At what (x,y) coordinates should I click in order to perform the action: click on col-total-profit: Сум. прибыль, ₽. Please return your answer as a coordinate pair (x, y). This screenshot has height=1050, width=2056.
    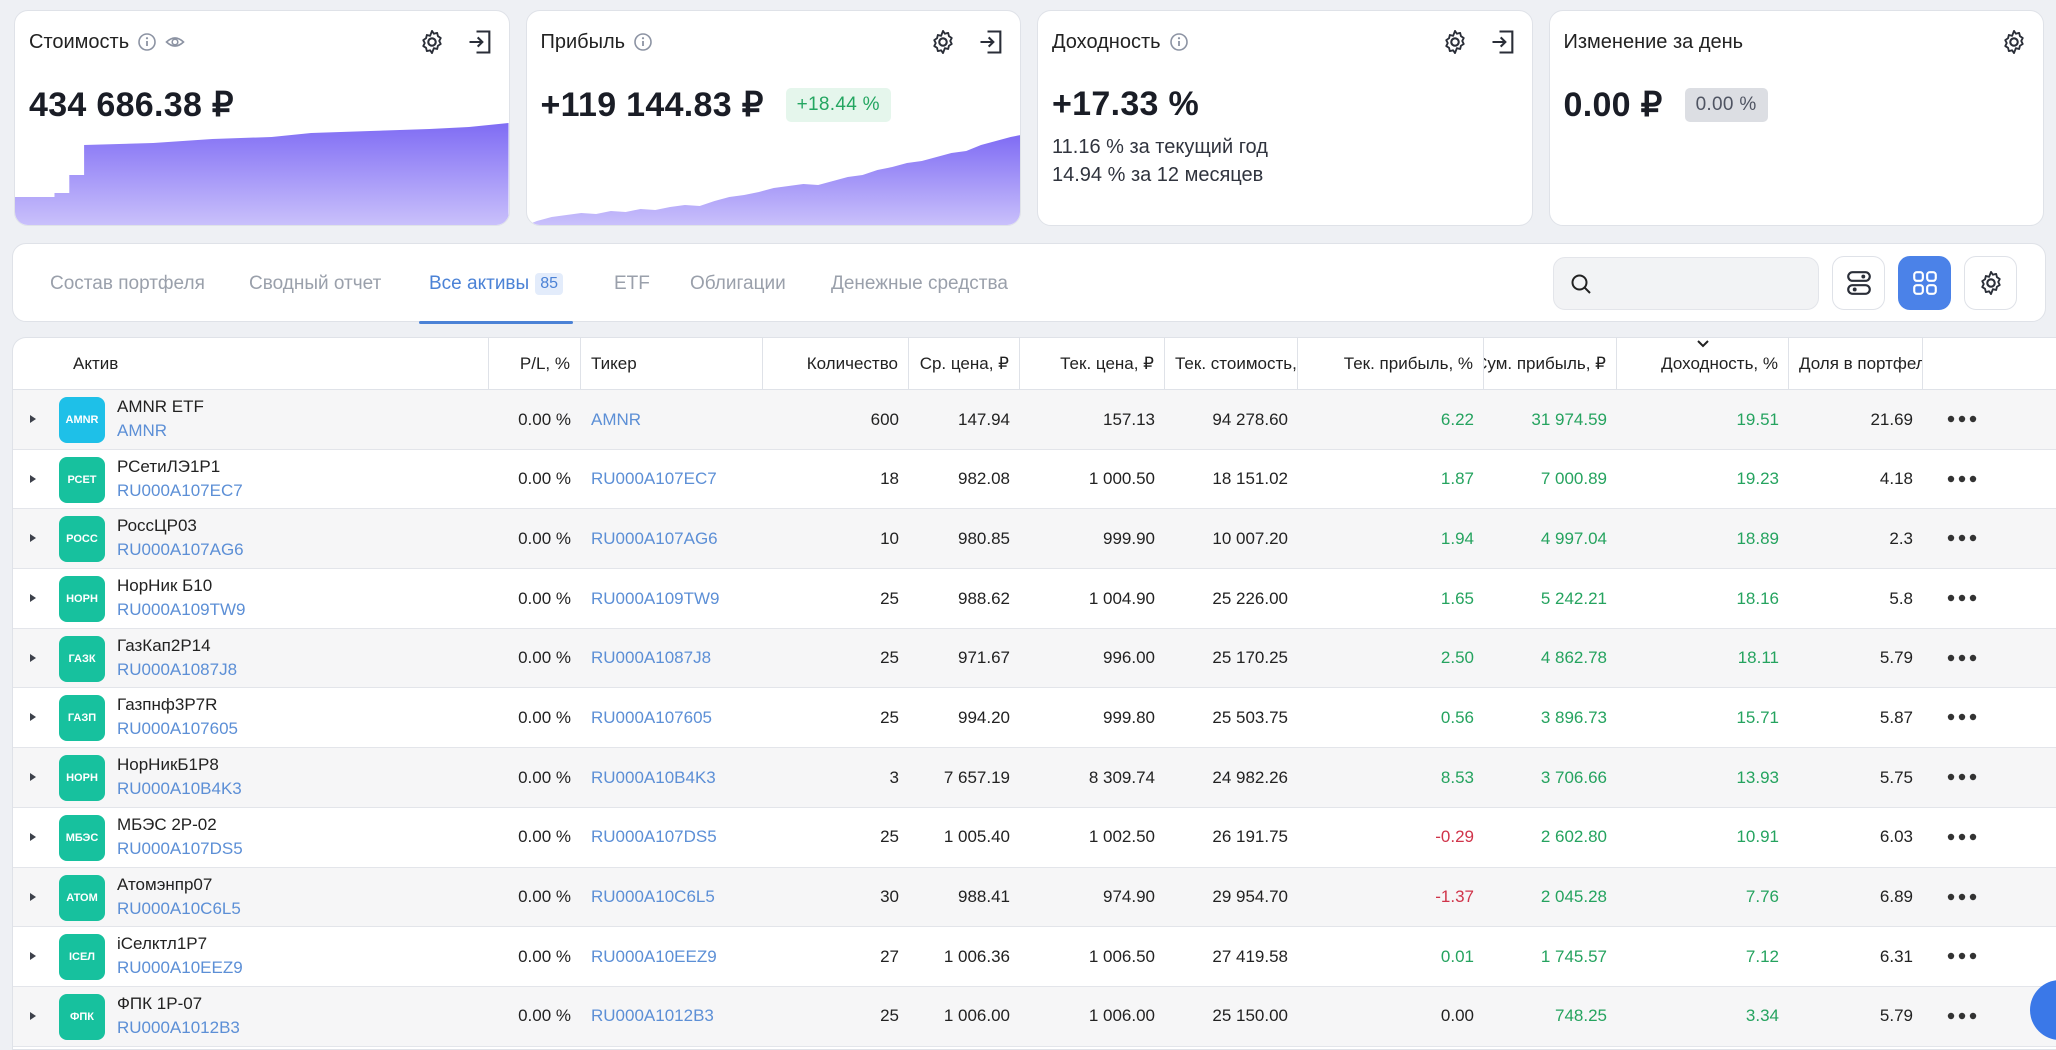
    Looking at the image, I should click on (1550, 363).